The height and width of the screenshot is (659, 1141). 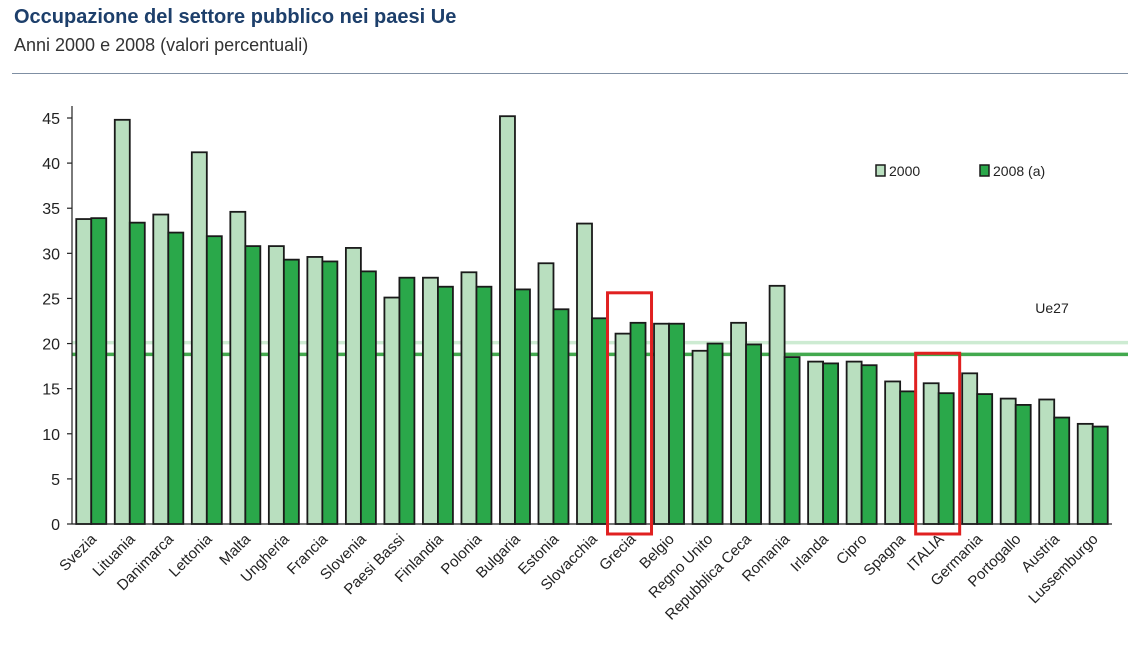 I want to click on chart-subtitle: Anni 2000 e 2008 (valori percentuali), so click(x=161, y=45).